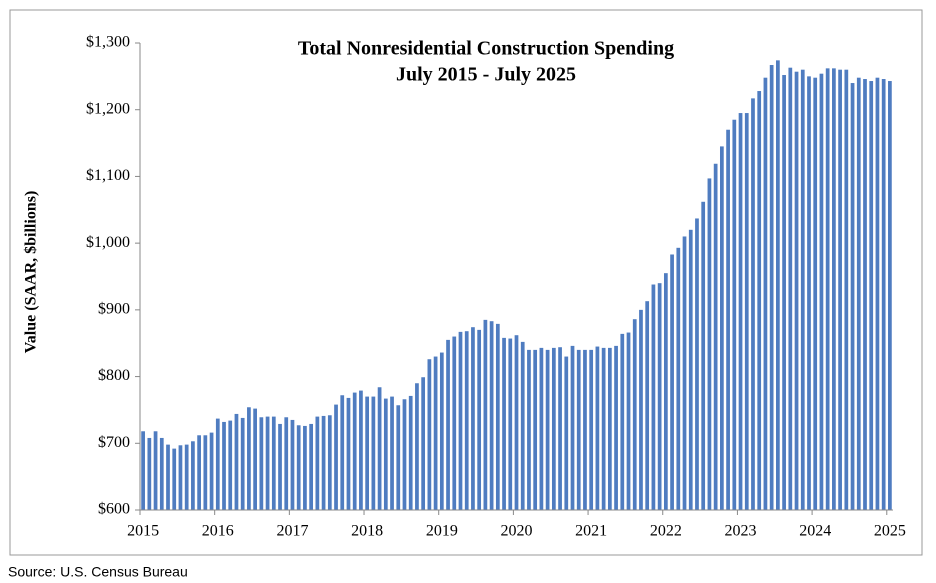 This screenshot has width=936, height=583. What do you see at coordinates (31, 272) in the screenshot?
I see `y-axis-label: Value (SAAR, $billions)` at bounding box center [31, 272].